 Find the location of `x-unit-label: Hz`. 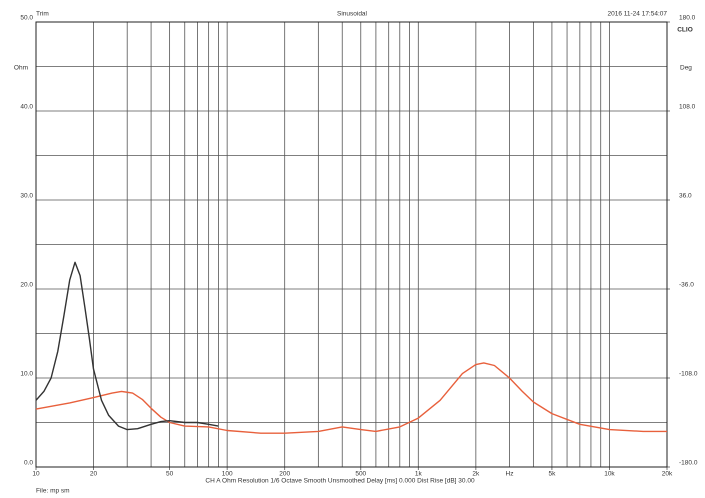

x-unit-label: Hz is located at coordinates (510, 474).